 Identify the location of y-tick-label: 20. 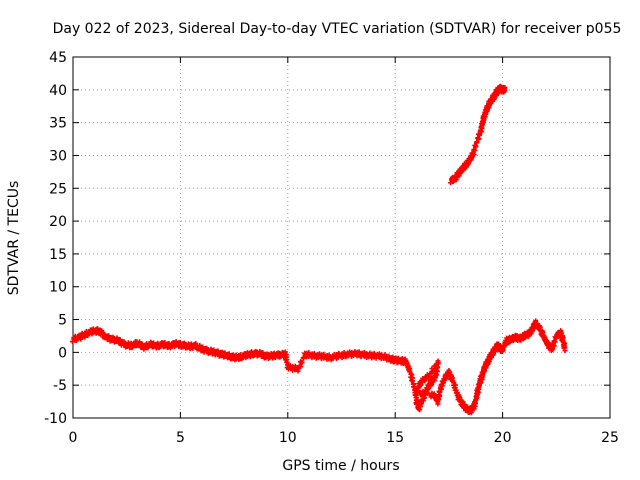
(58, 222).